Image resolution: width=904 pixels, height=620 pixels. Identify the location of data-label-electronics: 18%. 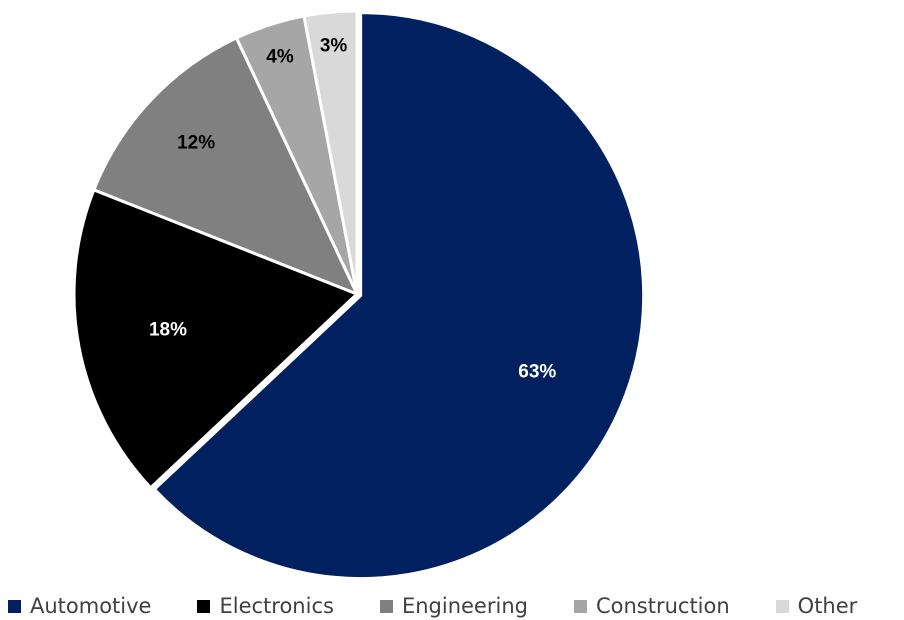
(168, 330).